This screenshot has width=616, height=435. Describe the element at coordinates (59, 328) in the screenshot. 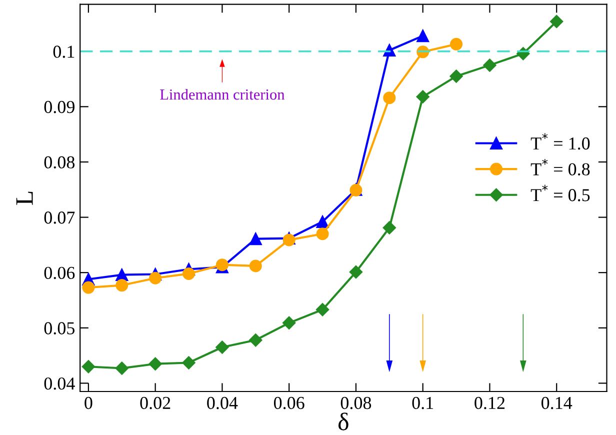

I see `y-tick-label: 0.05` at that location.